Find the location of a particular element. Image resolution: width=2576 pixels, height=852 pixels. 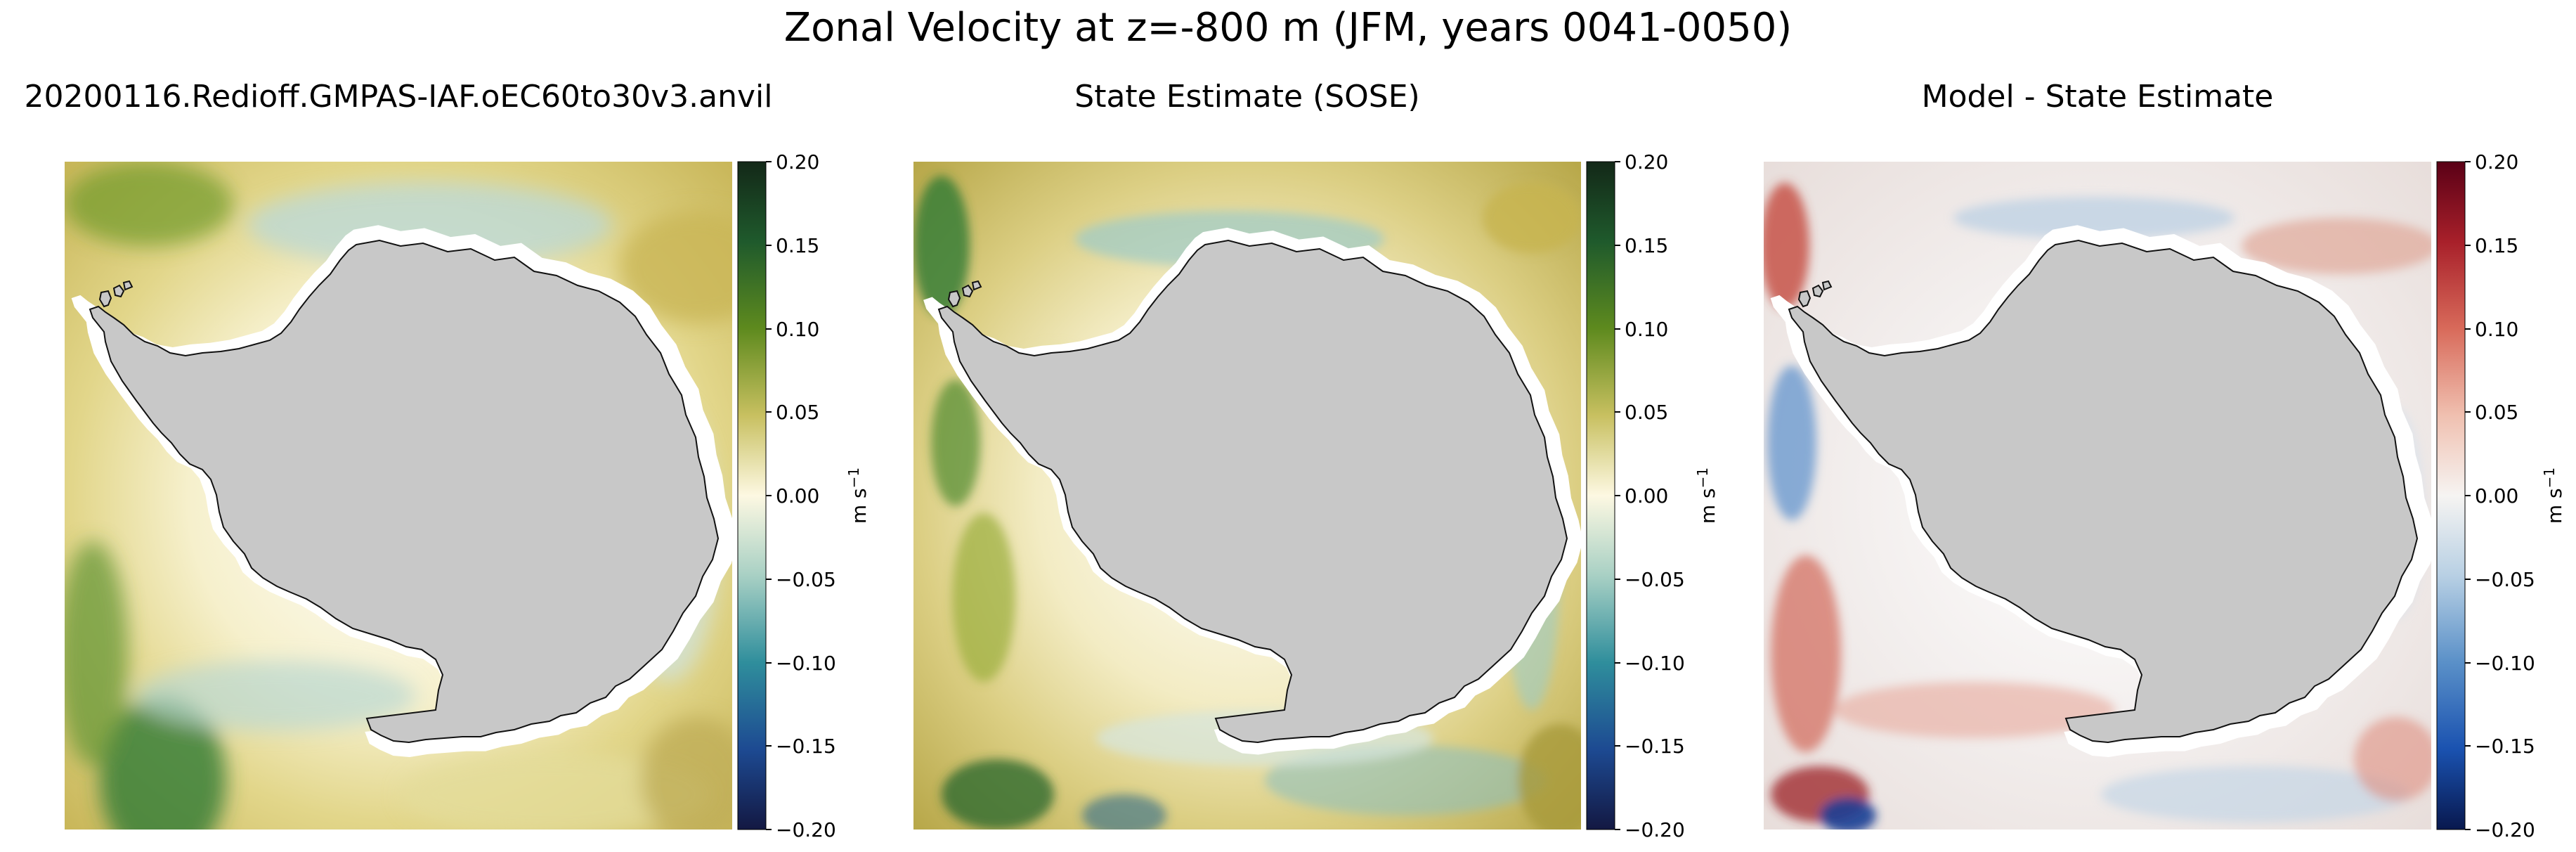

panel-title-difference: Model - State Estimate is located at coordinates (2098, 97).